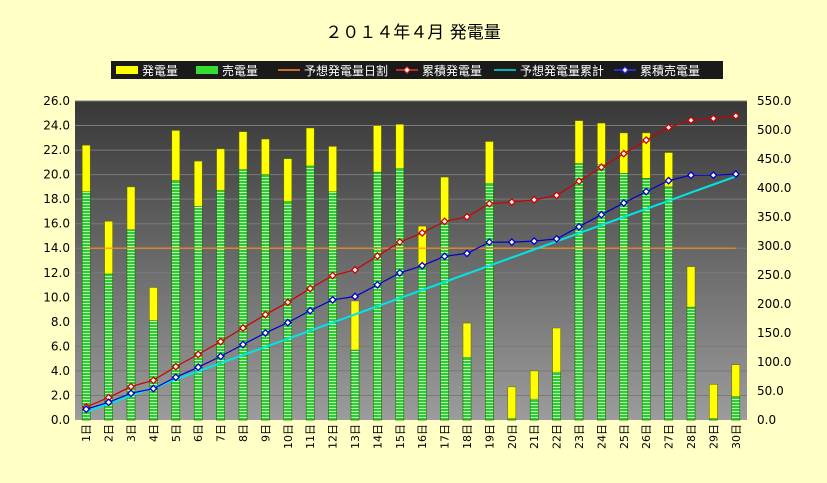 This screenshot has height=483, width=827. Describe the element at coordinates (579, 436) in the screenshot. I see `x-tick-label: 23日` at that location.